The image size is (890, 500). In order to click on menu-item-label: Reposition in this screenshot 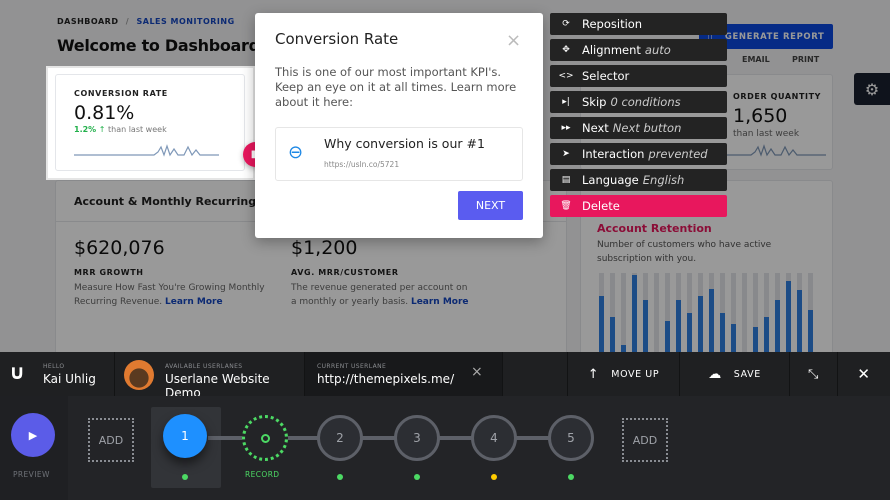, I will do `click(612, 24)`.